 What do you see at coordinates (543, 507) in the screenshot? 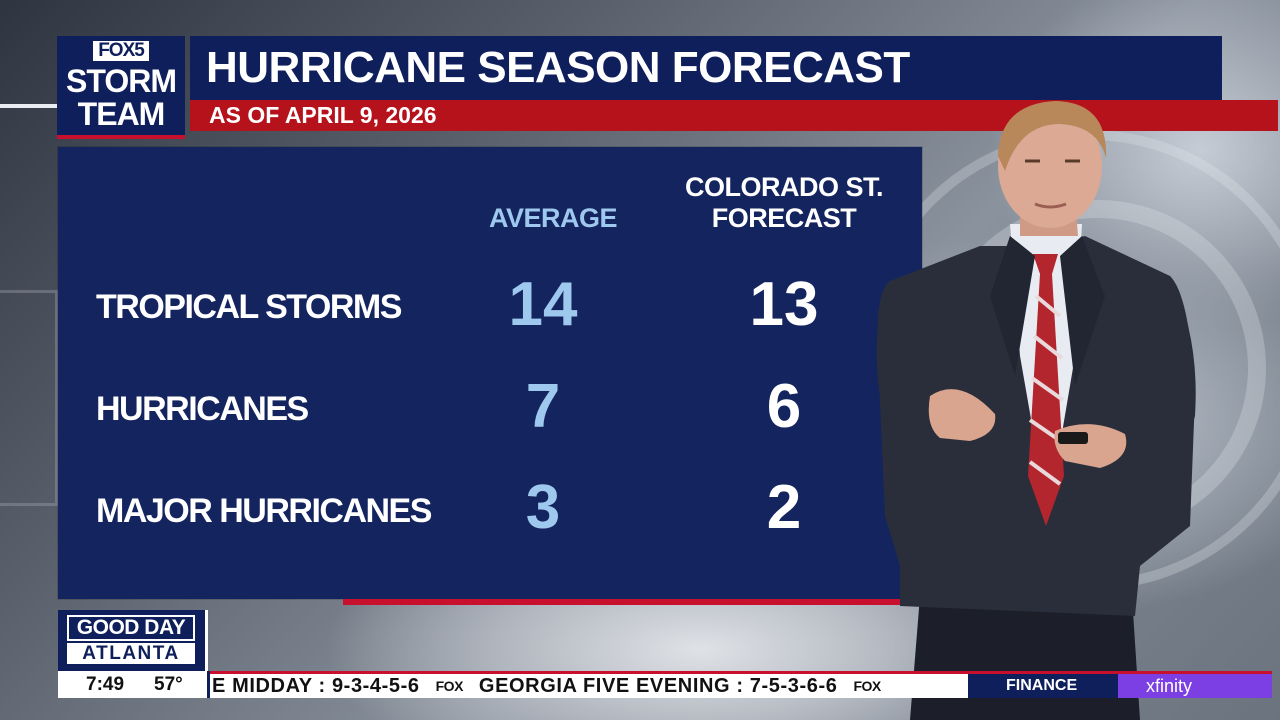
I see `value-average-major-hurricanes: 3` at bounding box center [543, 507].